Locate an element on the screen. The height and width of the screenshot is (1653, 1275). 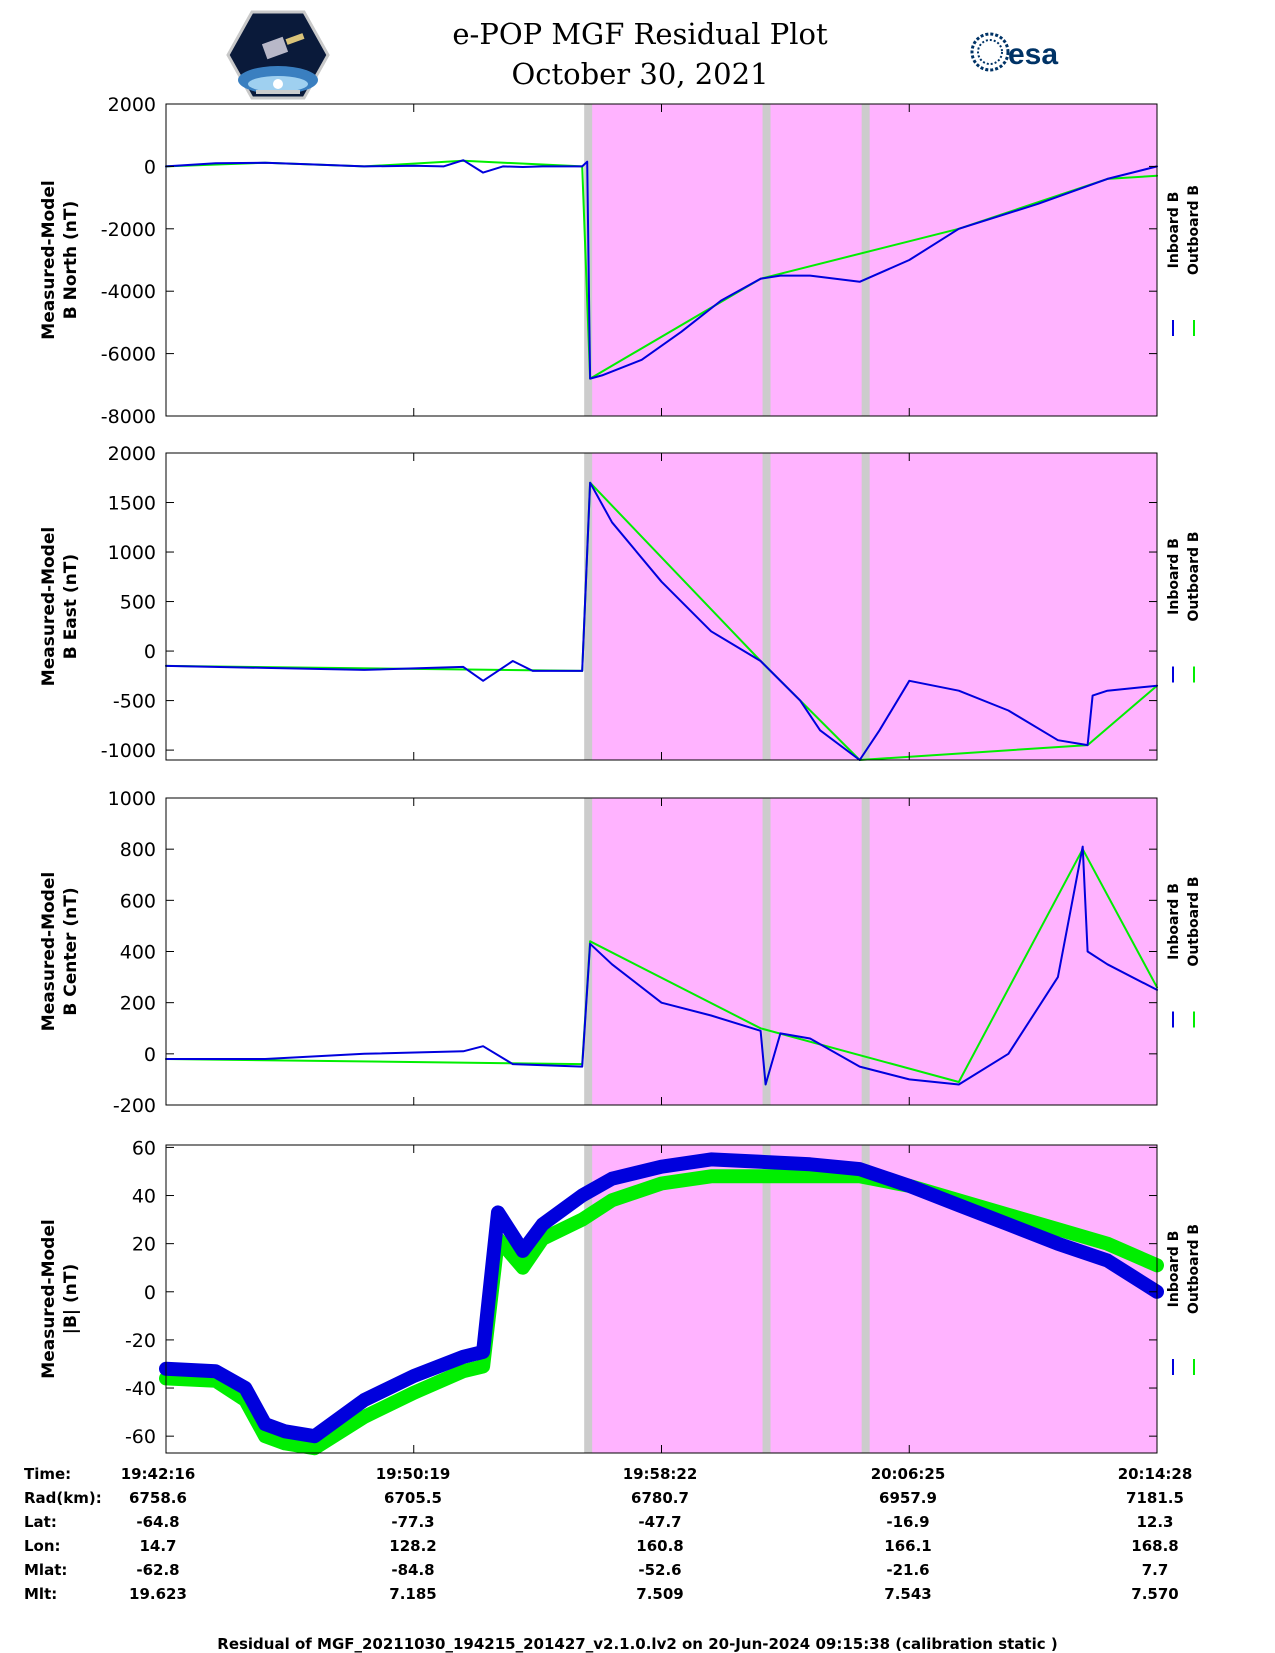
y-axis-label: Measured-Model B North (nT) is located at coordinates (60, 259).